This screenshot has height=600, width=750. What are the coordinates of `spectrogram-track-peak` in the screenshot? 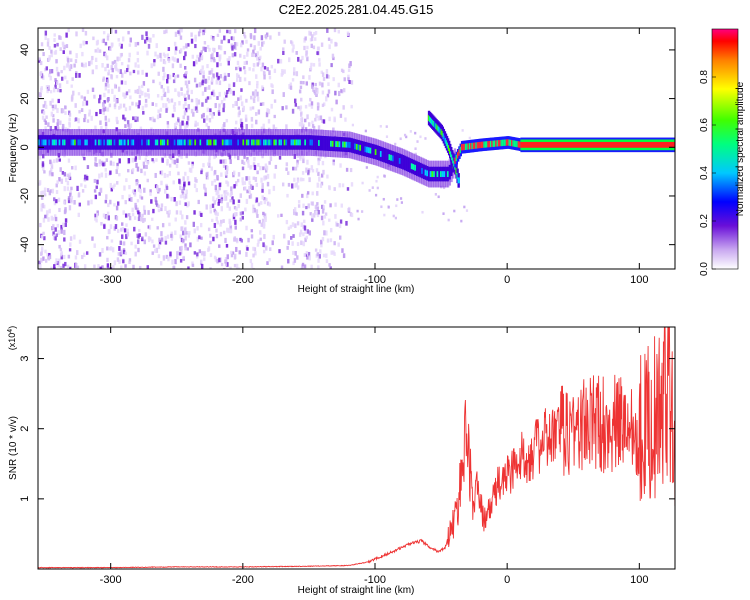 It's located at (458, 155).